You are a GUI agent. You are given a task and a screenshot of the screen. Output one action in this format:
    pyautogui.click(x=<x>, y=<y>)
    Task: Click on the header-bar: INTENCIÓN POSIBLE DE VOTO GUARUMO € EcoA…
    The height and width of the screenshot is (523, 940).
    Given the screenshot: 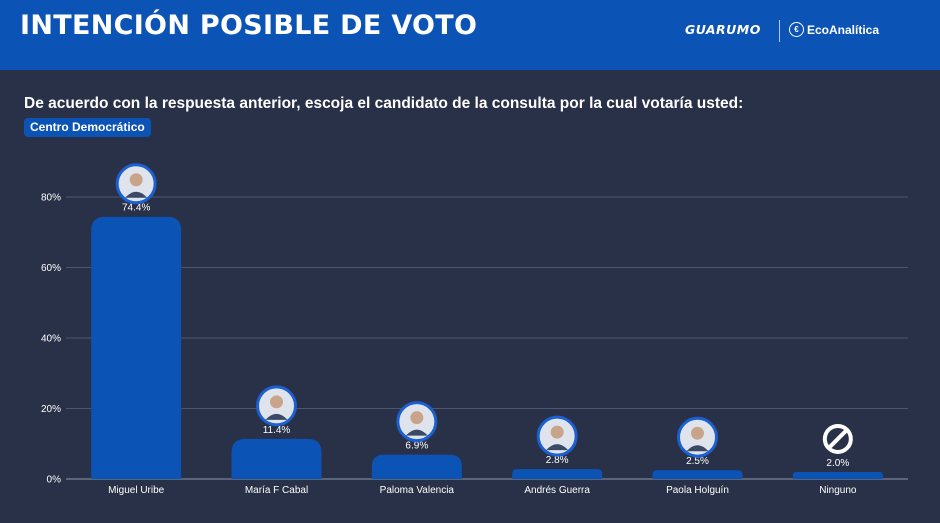 What is the action you would take?
    pyautogui.click(x=470, y=35)
    